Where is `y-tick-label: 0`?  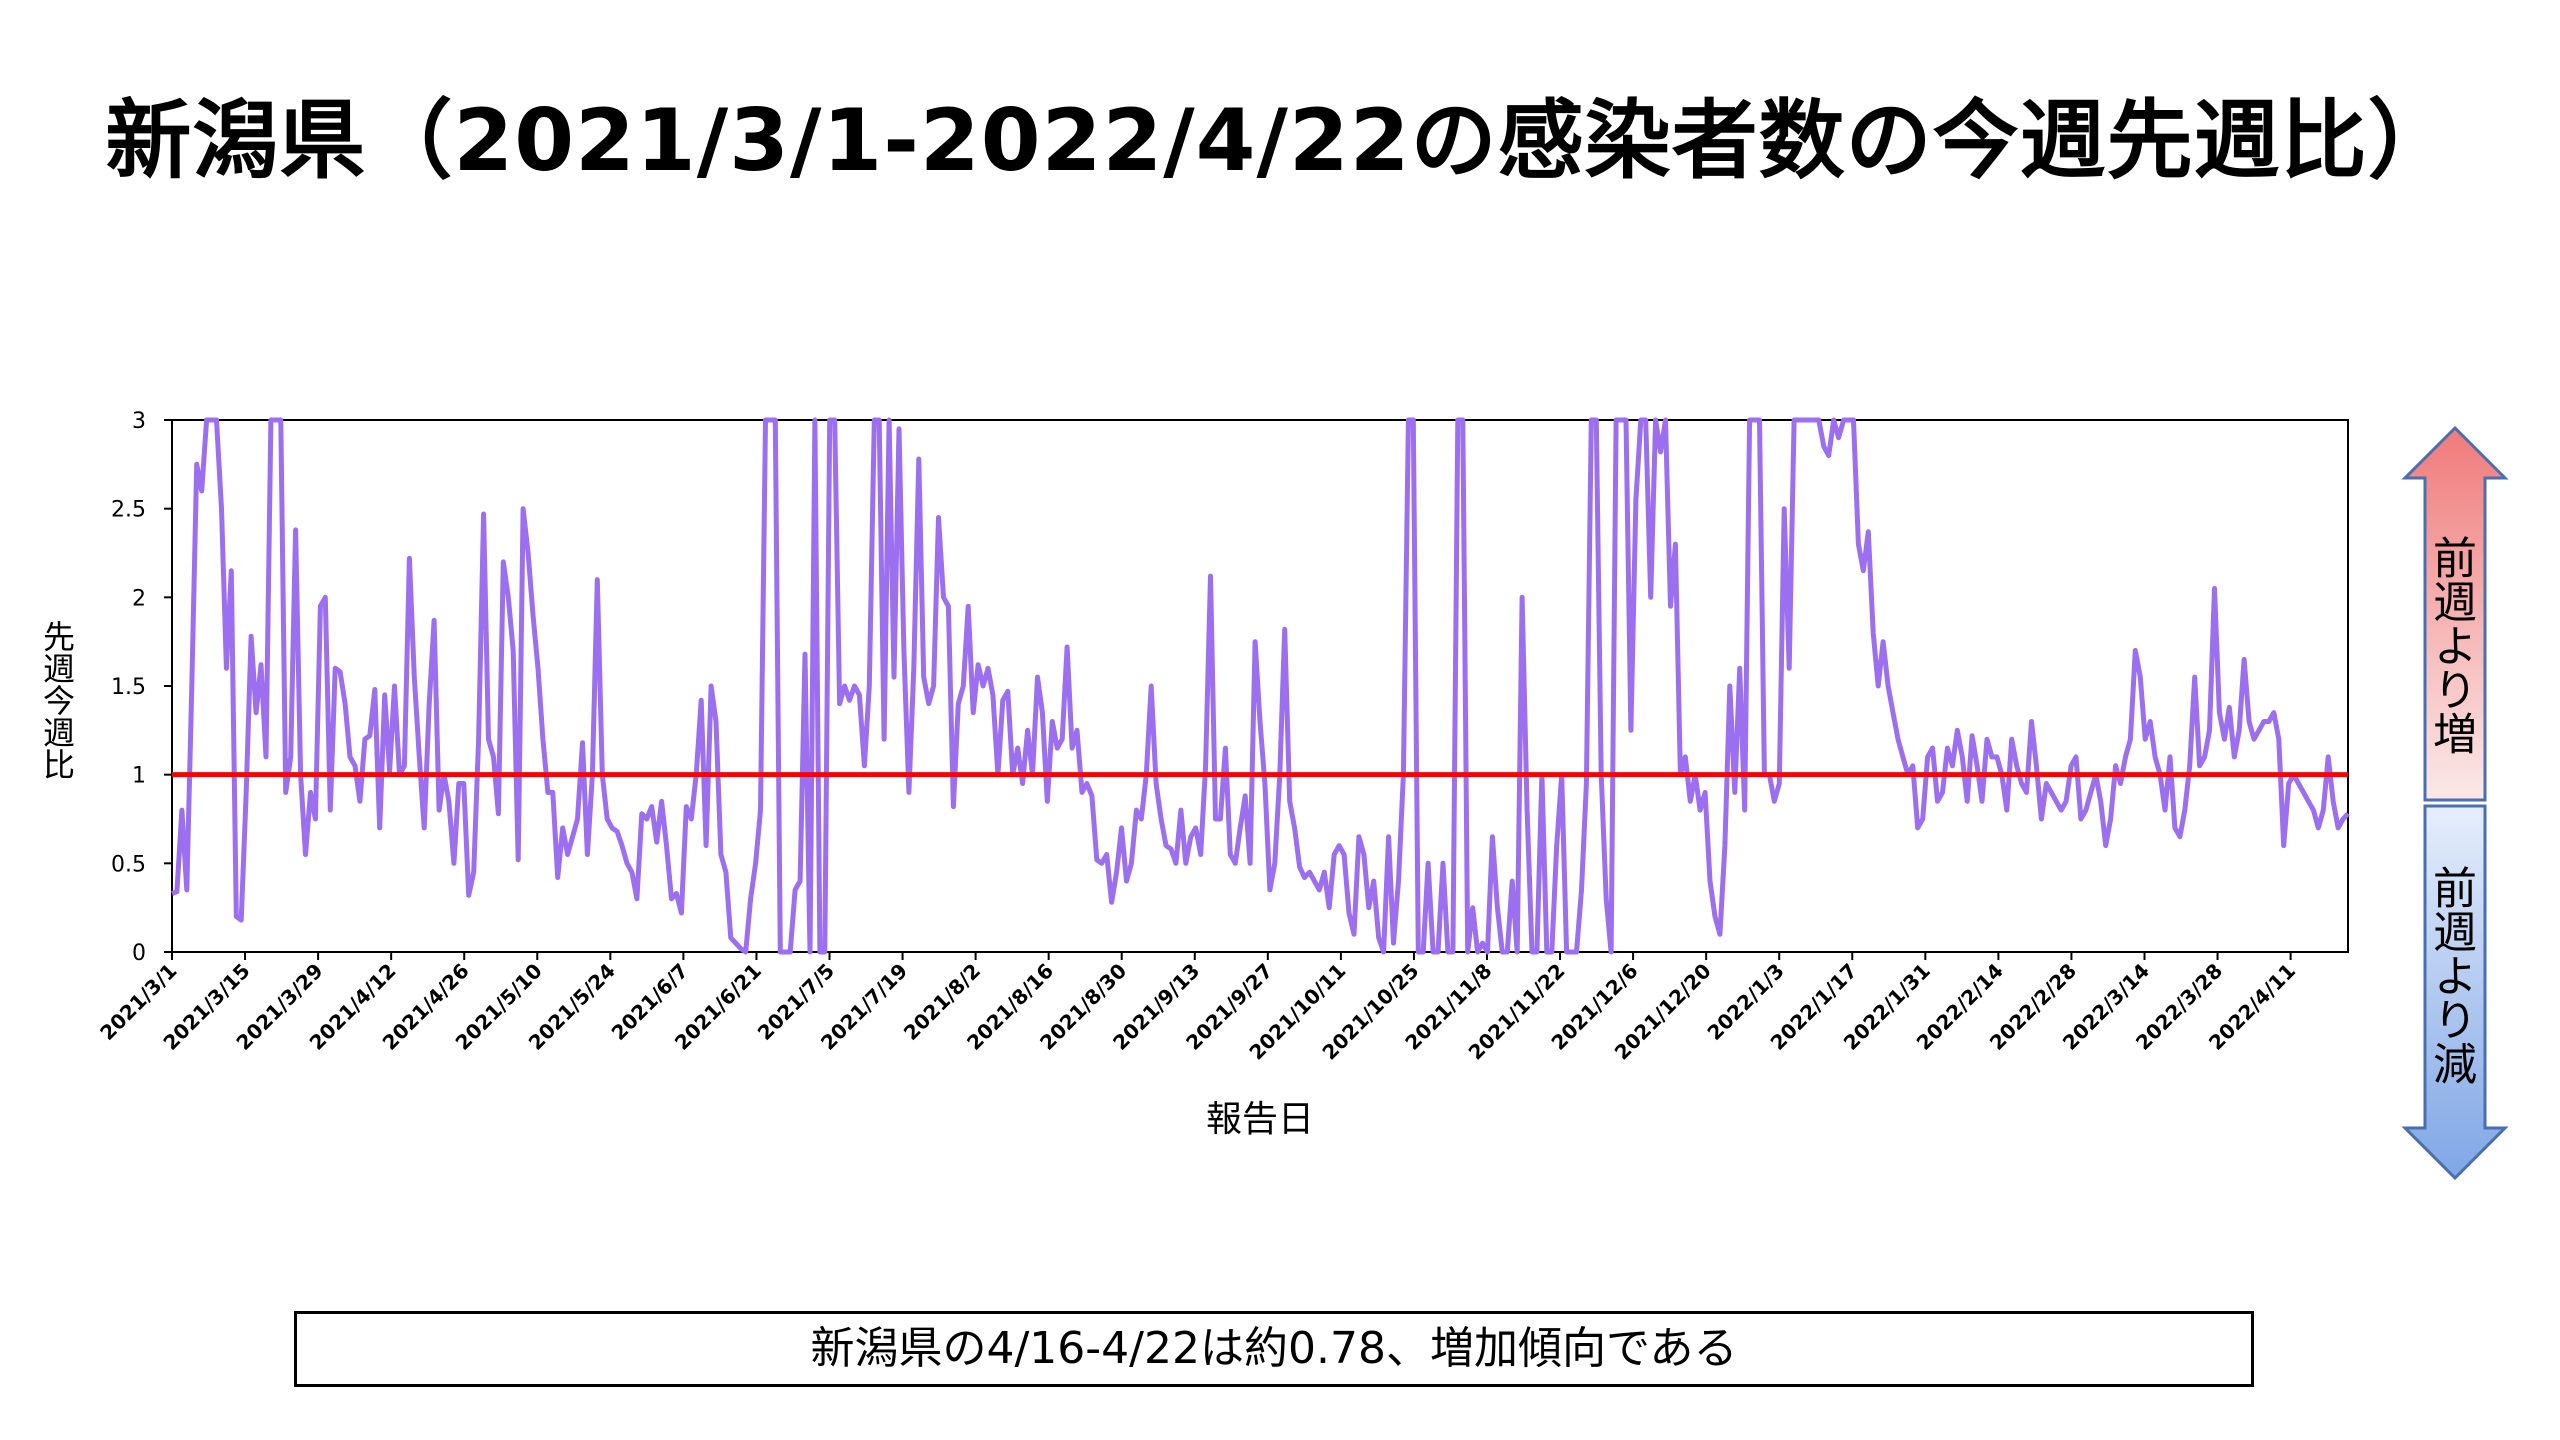 y-tick-label: 0 is located at coordinates (139, 953).